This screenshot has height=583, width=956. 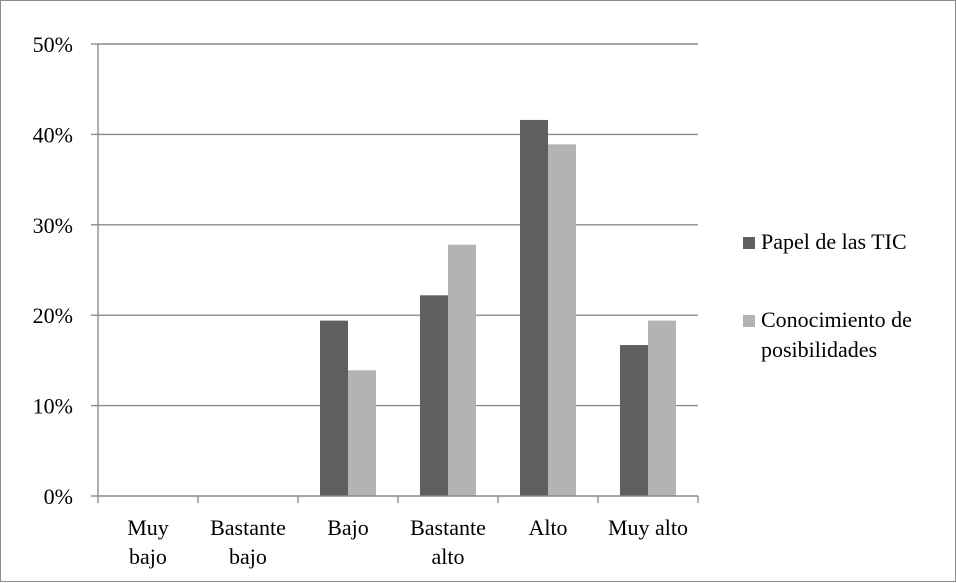 I want to click on y-tick-label: 40%, so click(x=53, y=134).